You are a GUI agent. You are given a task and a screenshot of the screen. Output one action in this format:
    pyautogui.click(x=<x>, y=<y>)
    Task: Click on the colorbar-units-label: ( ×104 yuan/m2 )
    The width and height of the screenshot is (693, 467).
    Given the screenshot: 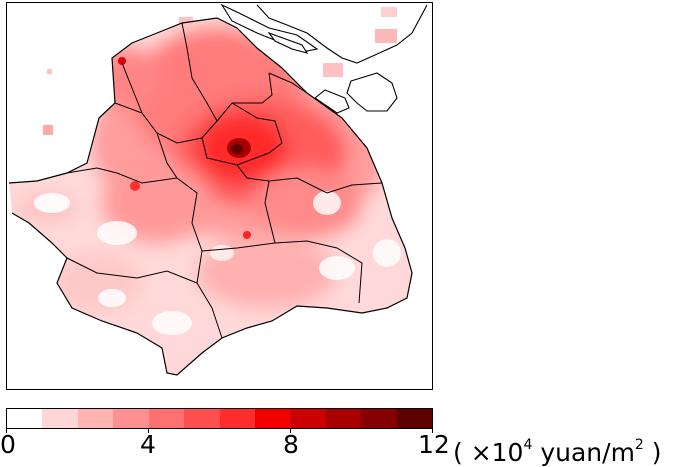 What is the action you would take?
    pyautogui.click(x=557, y=452)
    